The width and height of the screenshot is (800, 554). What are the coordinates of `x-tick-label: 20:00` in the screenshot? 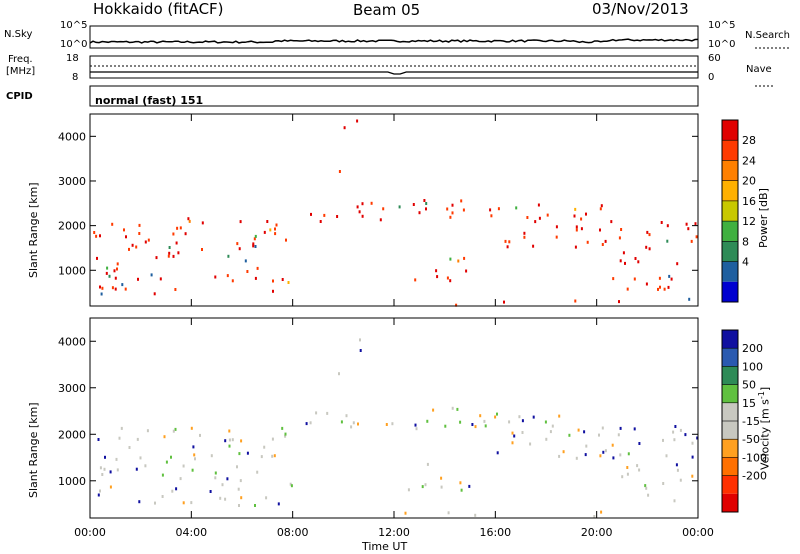 It's located at (597, 532).